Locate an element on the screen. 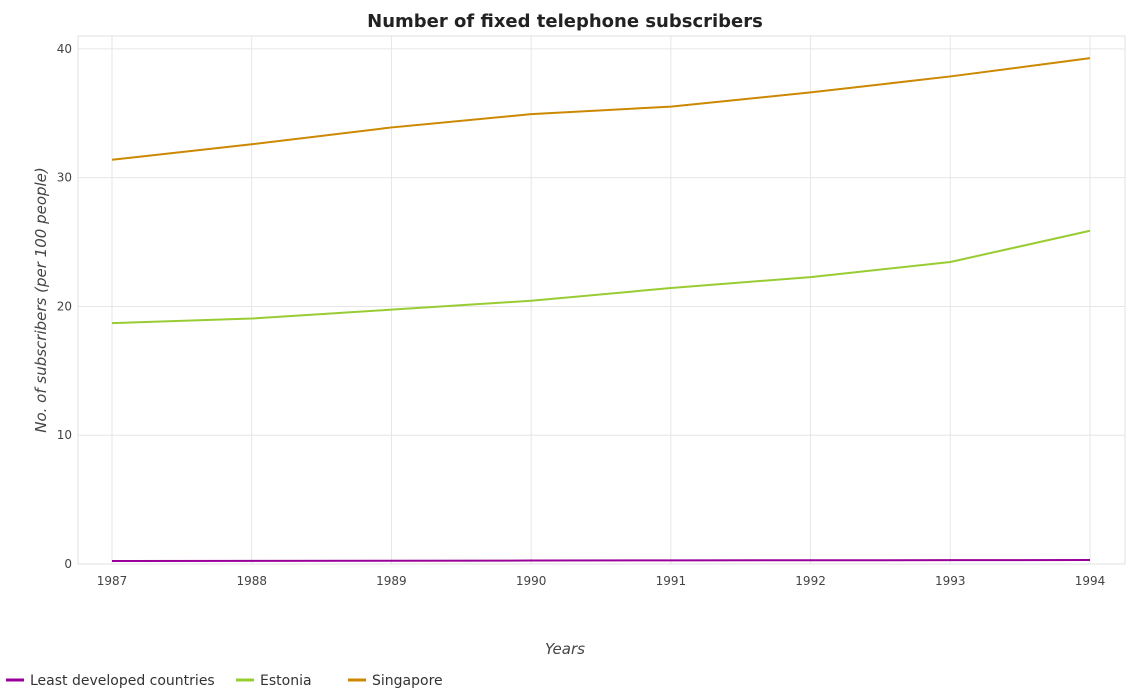 The image size is (1130, 700). x-tick-label: 1992 is located at coordinates (810, 581).